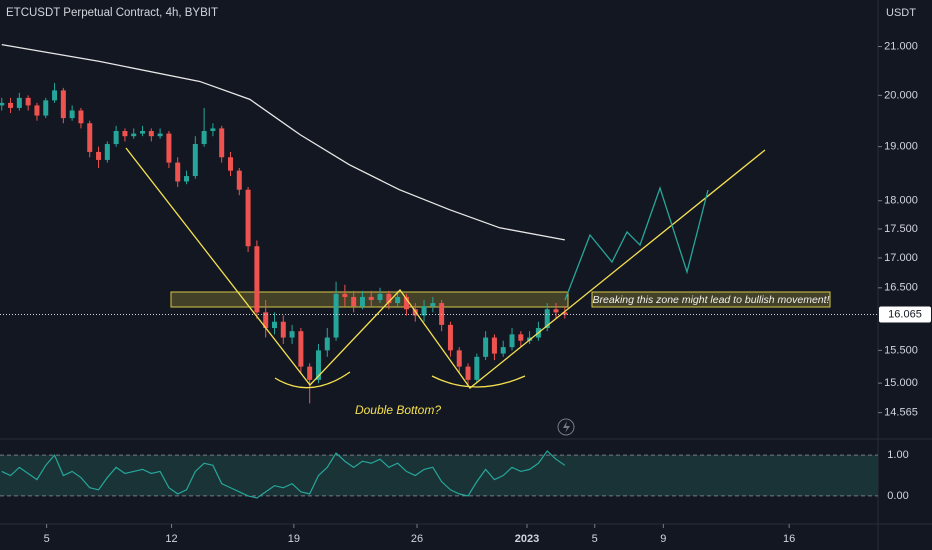  What do you see at coordinates (901, 95) in the screenshot?
I see `y-tick-label: 20.000` at bounding box center [901, 95].